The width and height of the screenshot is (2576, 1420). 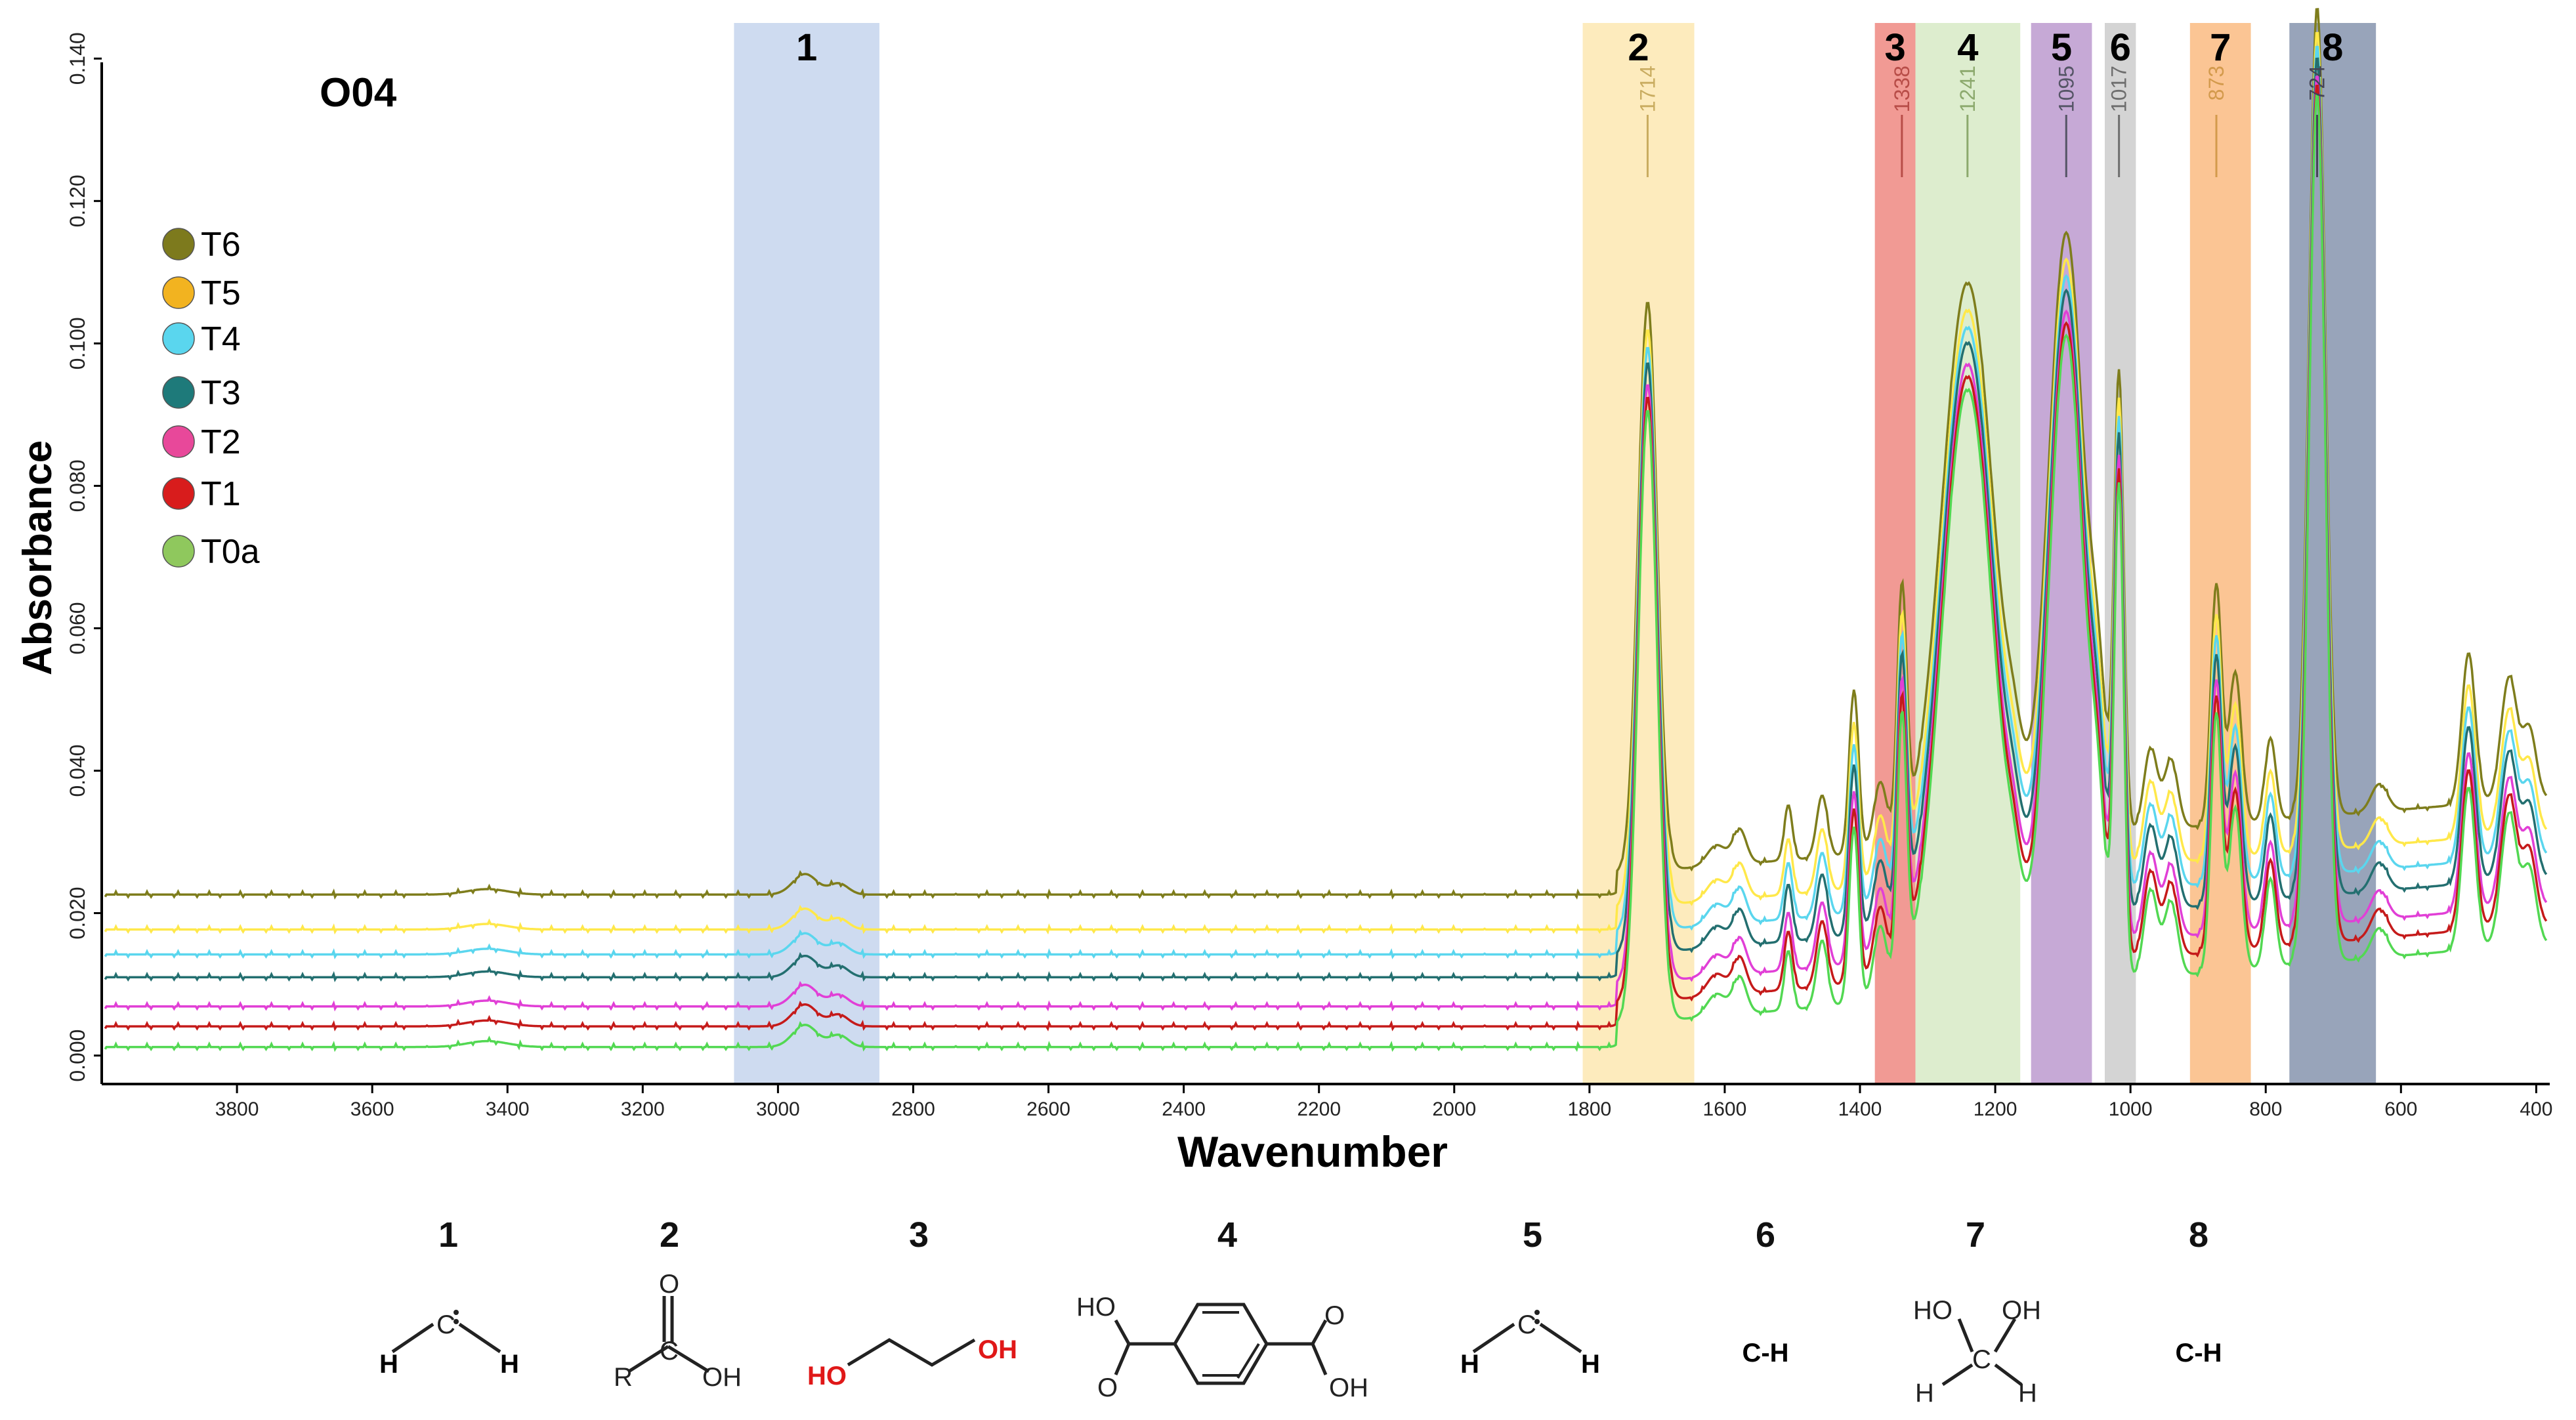 What do you see at coordinates (1982, 121) in the screenshot?
I see `peak-markers: 1714 1338 1241 1095 1017 873 724` at bounding box center [1982, 121].